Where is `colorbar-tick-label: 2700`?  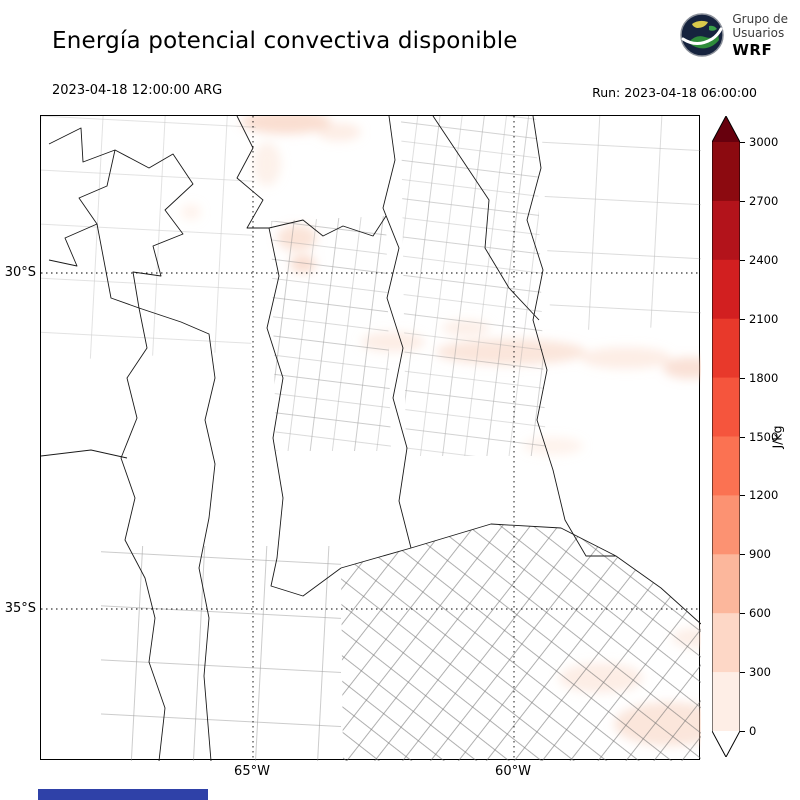 colorbar-tick-label: 2700 is located at coordinates (759, 200).